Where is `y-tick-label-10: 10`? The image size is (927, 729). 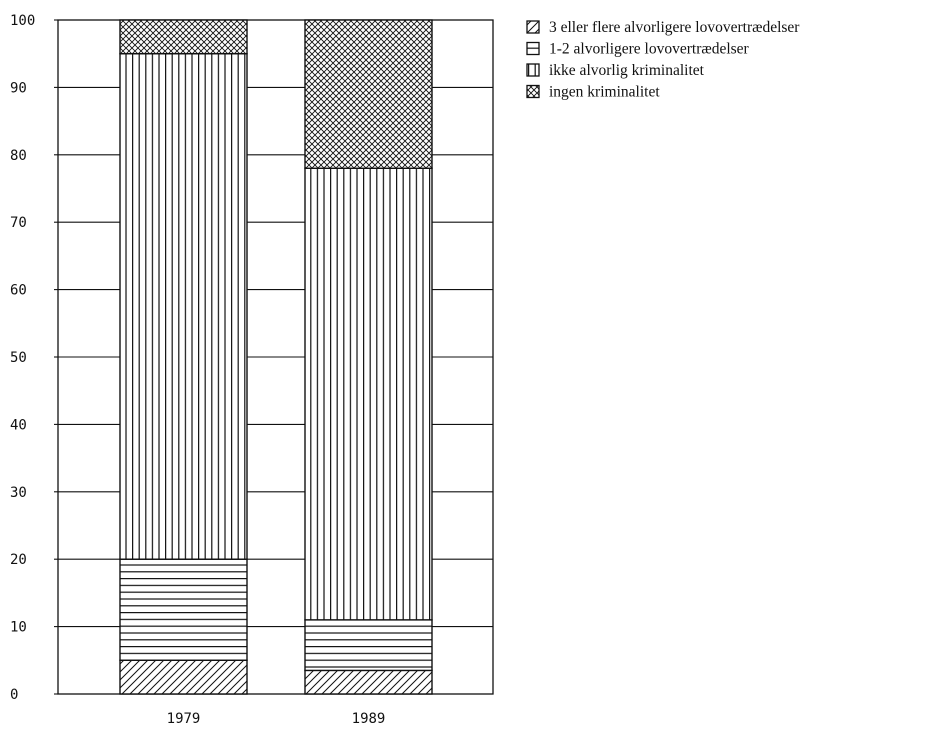
y-tick-label-10: 10 is located at coordinates (18, 628).